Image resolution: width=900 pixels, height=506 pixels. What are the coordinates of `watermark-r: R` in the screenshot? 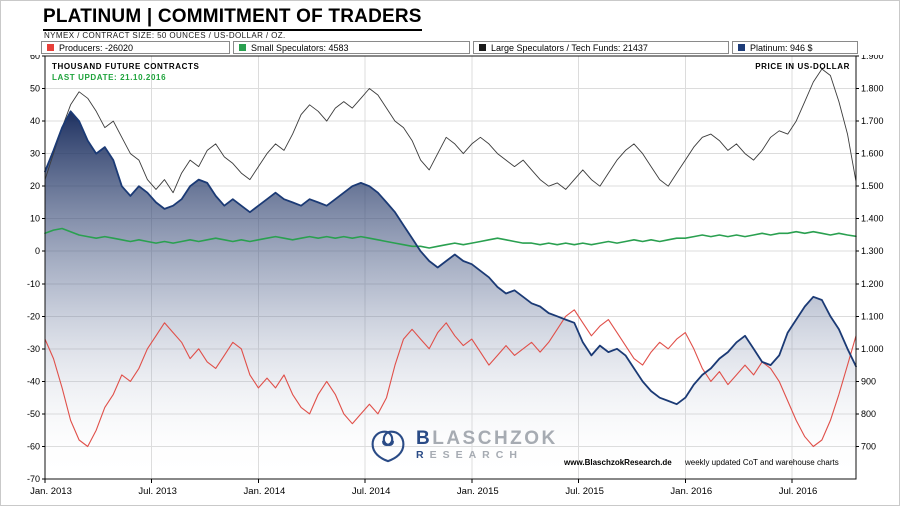 It's located at (423, 455).